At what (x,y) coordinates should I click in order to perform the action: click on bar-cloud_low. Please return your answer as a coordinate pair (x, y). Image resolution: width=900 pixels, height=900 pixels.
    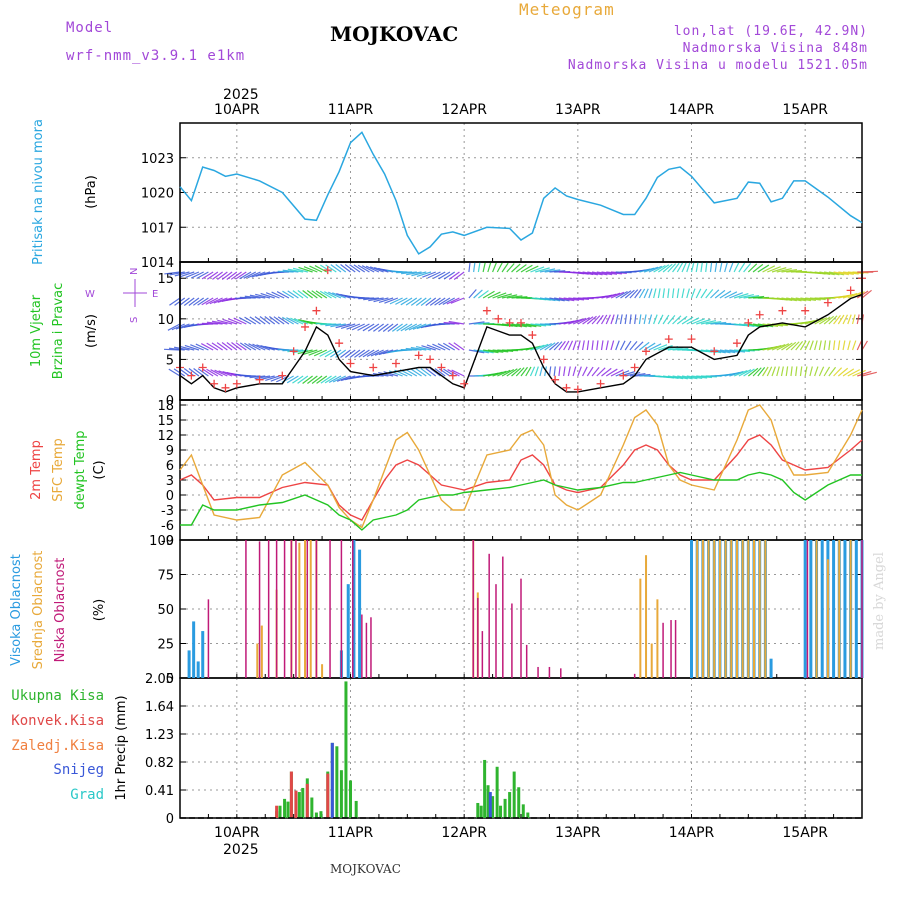
    Looking at the image, I should click on (538, 672).